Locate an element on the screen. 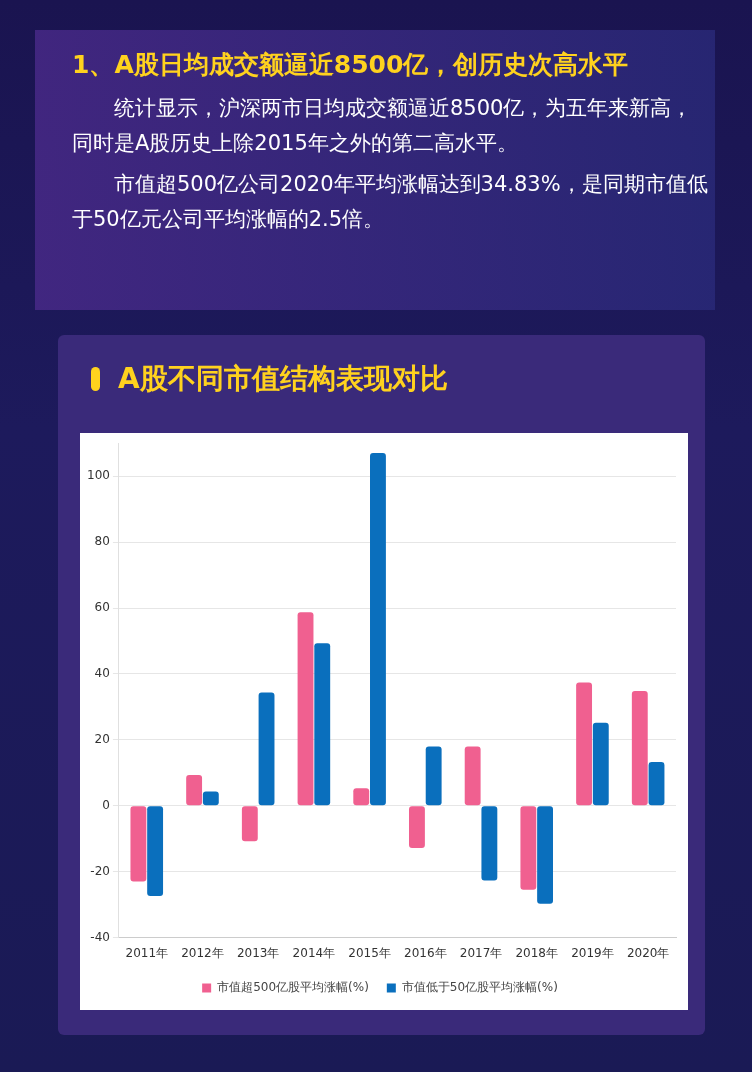 The height and width of the screenshot is (1072, 752). y-tick-label: -40 is located at coordinates (100, 936).